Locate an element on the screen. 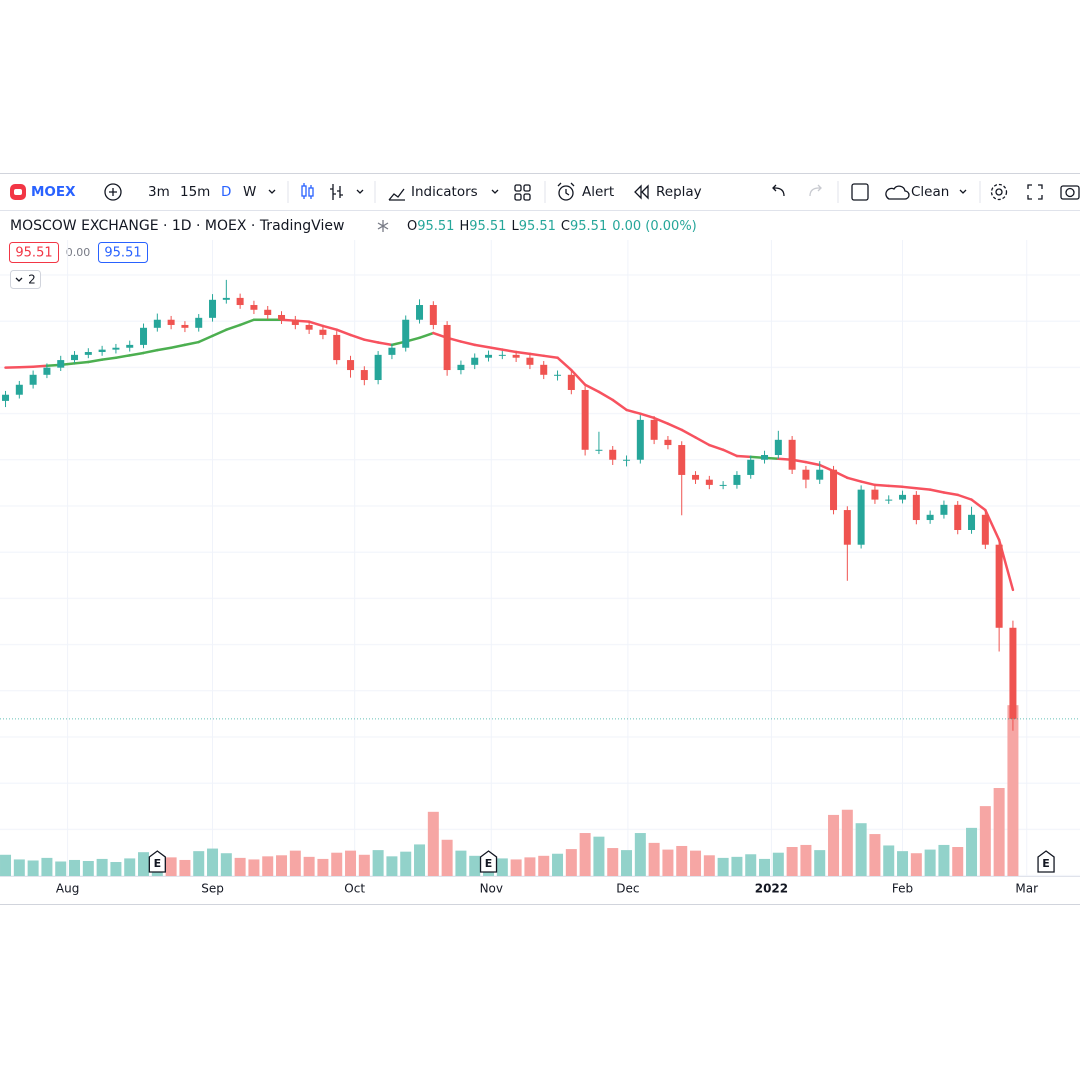 Image resolution: width=1080 pixels, height=1080 pixels. indicators-count: 2 is located at coordinates (32, 280).